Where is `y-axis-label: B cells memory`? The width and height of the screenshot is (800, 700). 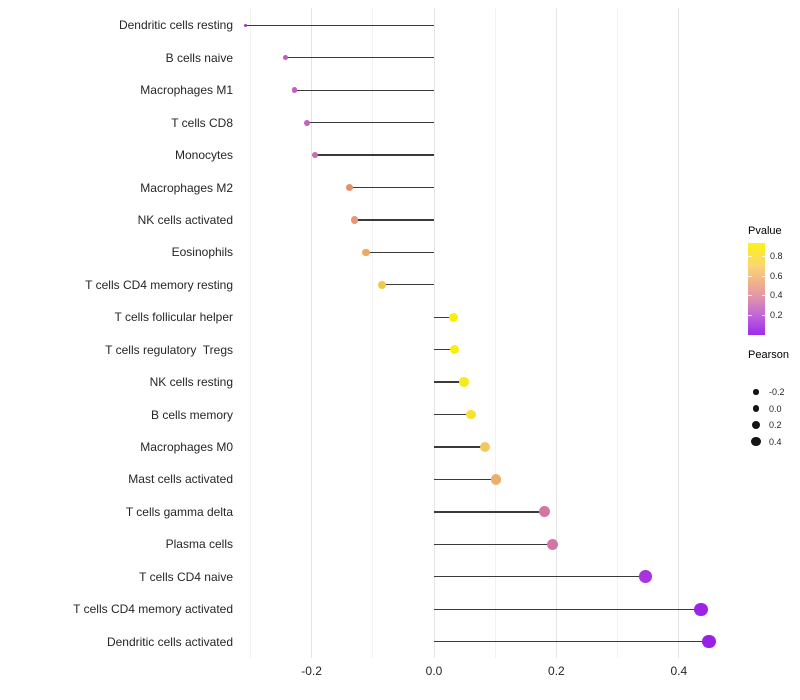
y-axis-label: B cells memory is located at coordinates (191, 414).